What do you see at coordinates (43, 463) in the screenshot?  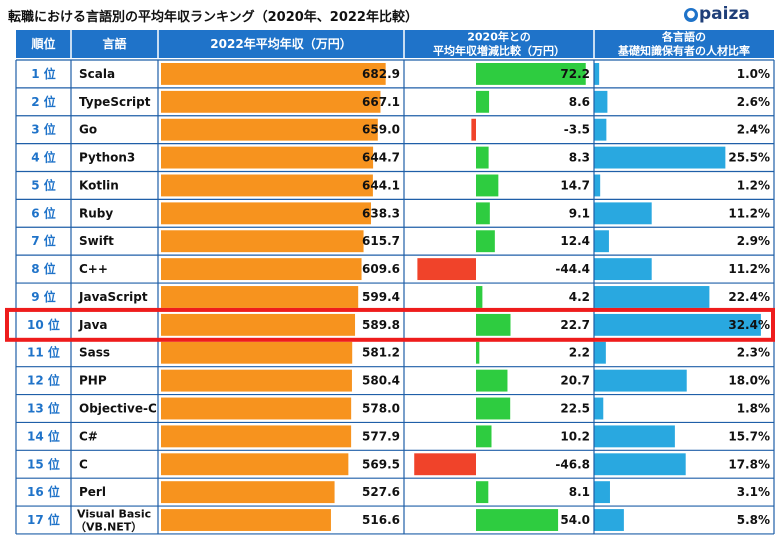 I see `rank-label-15: 15 位` at bounding box center [43, 463].